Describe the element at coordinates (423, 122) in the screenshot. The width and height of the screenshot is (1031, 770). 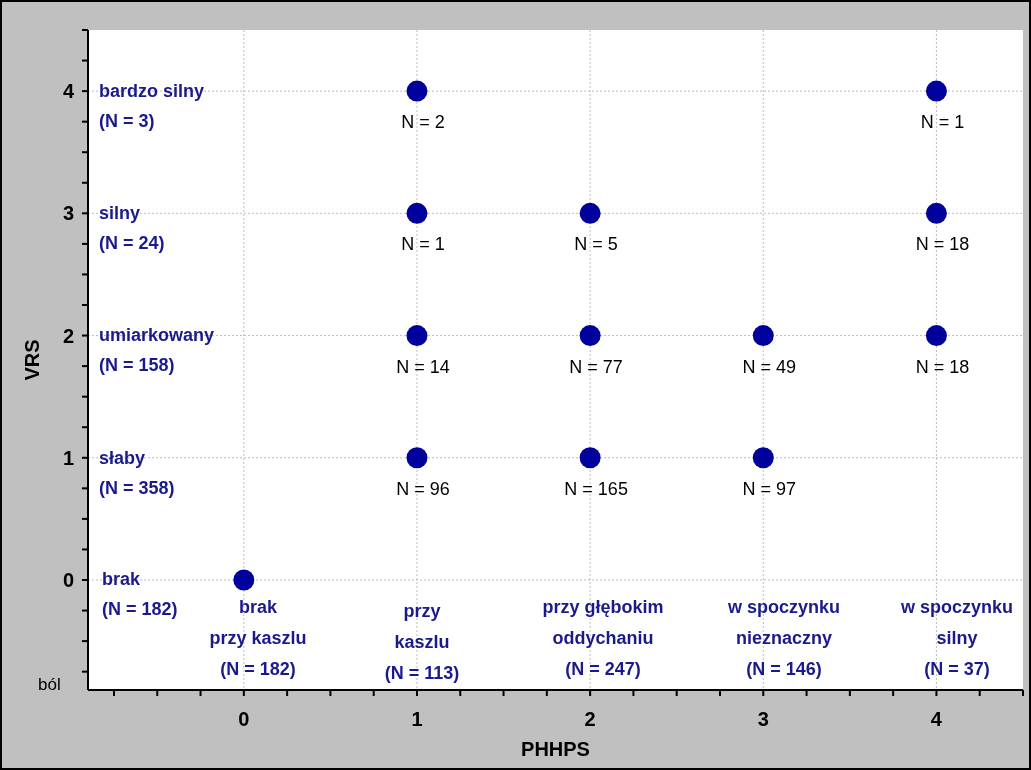
I see `annotation: N = 2` at that location.